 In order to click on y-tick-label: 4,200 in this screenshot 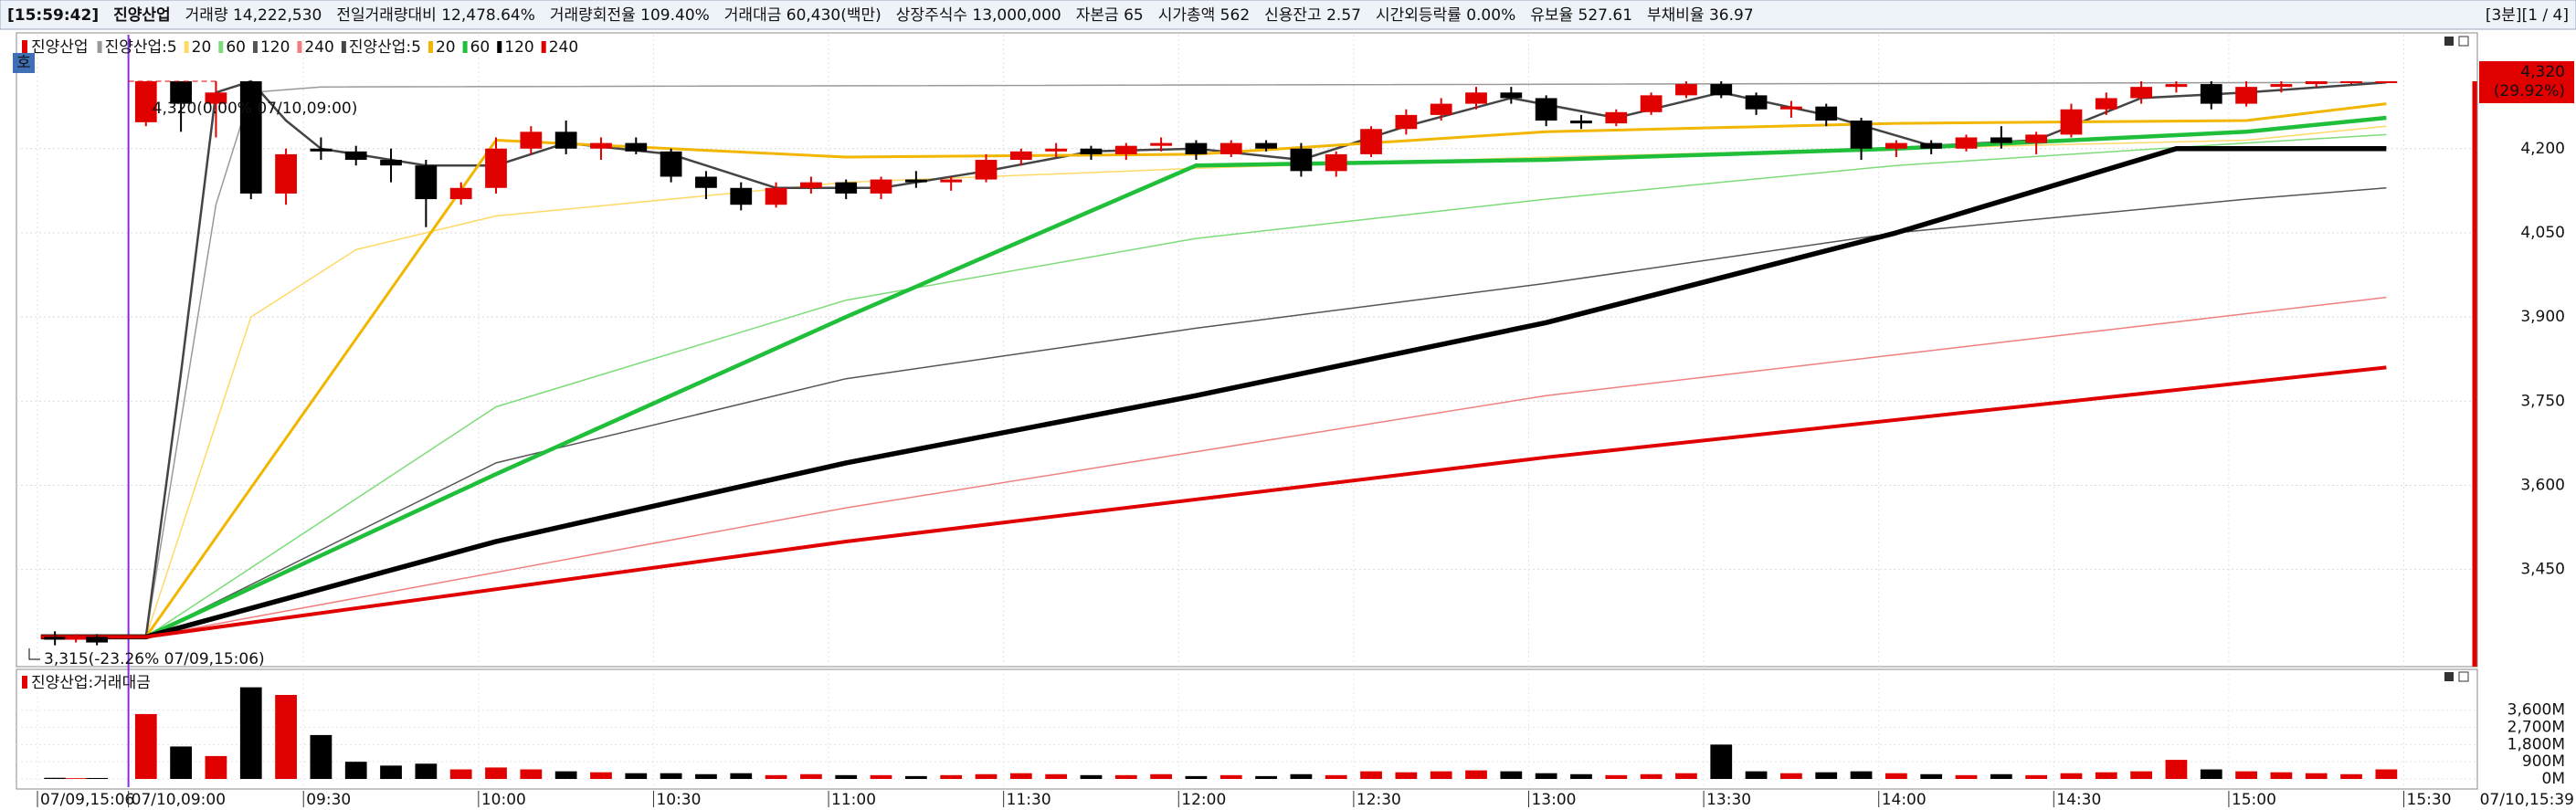, I will do `click(2542, 149)`.